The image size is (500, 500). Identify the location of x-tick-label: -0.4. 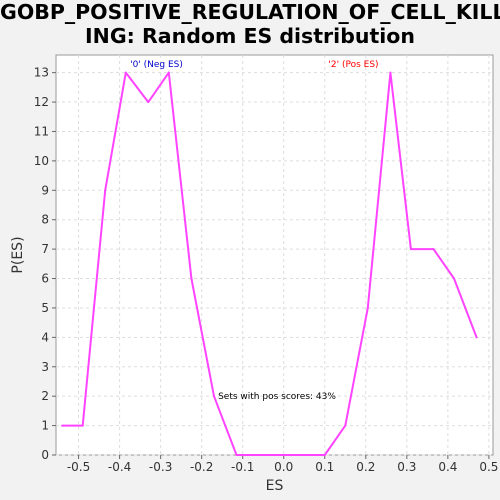
(119, 467).